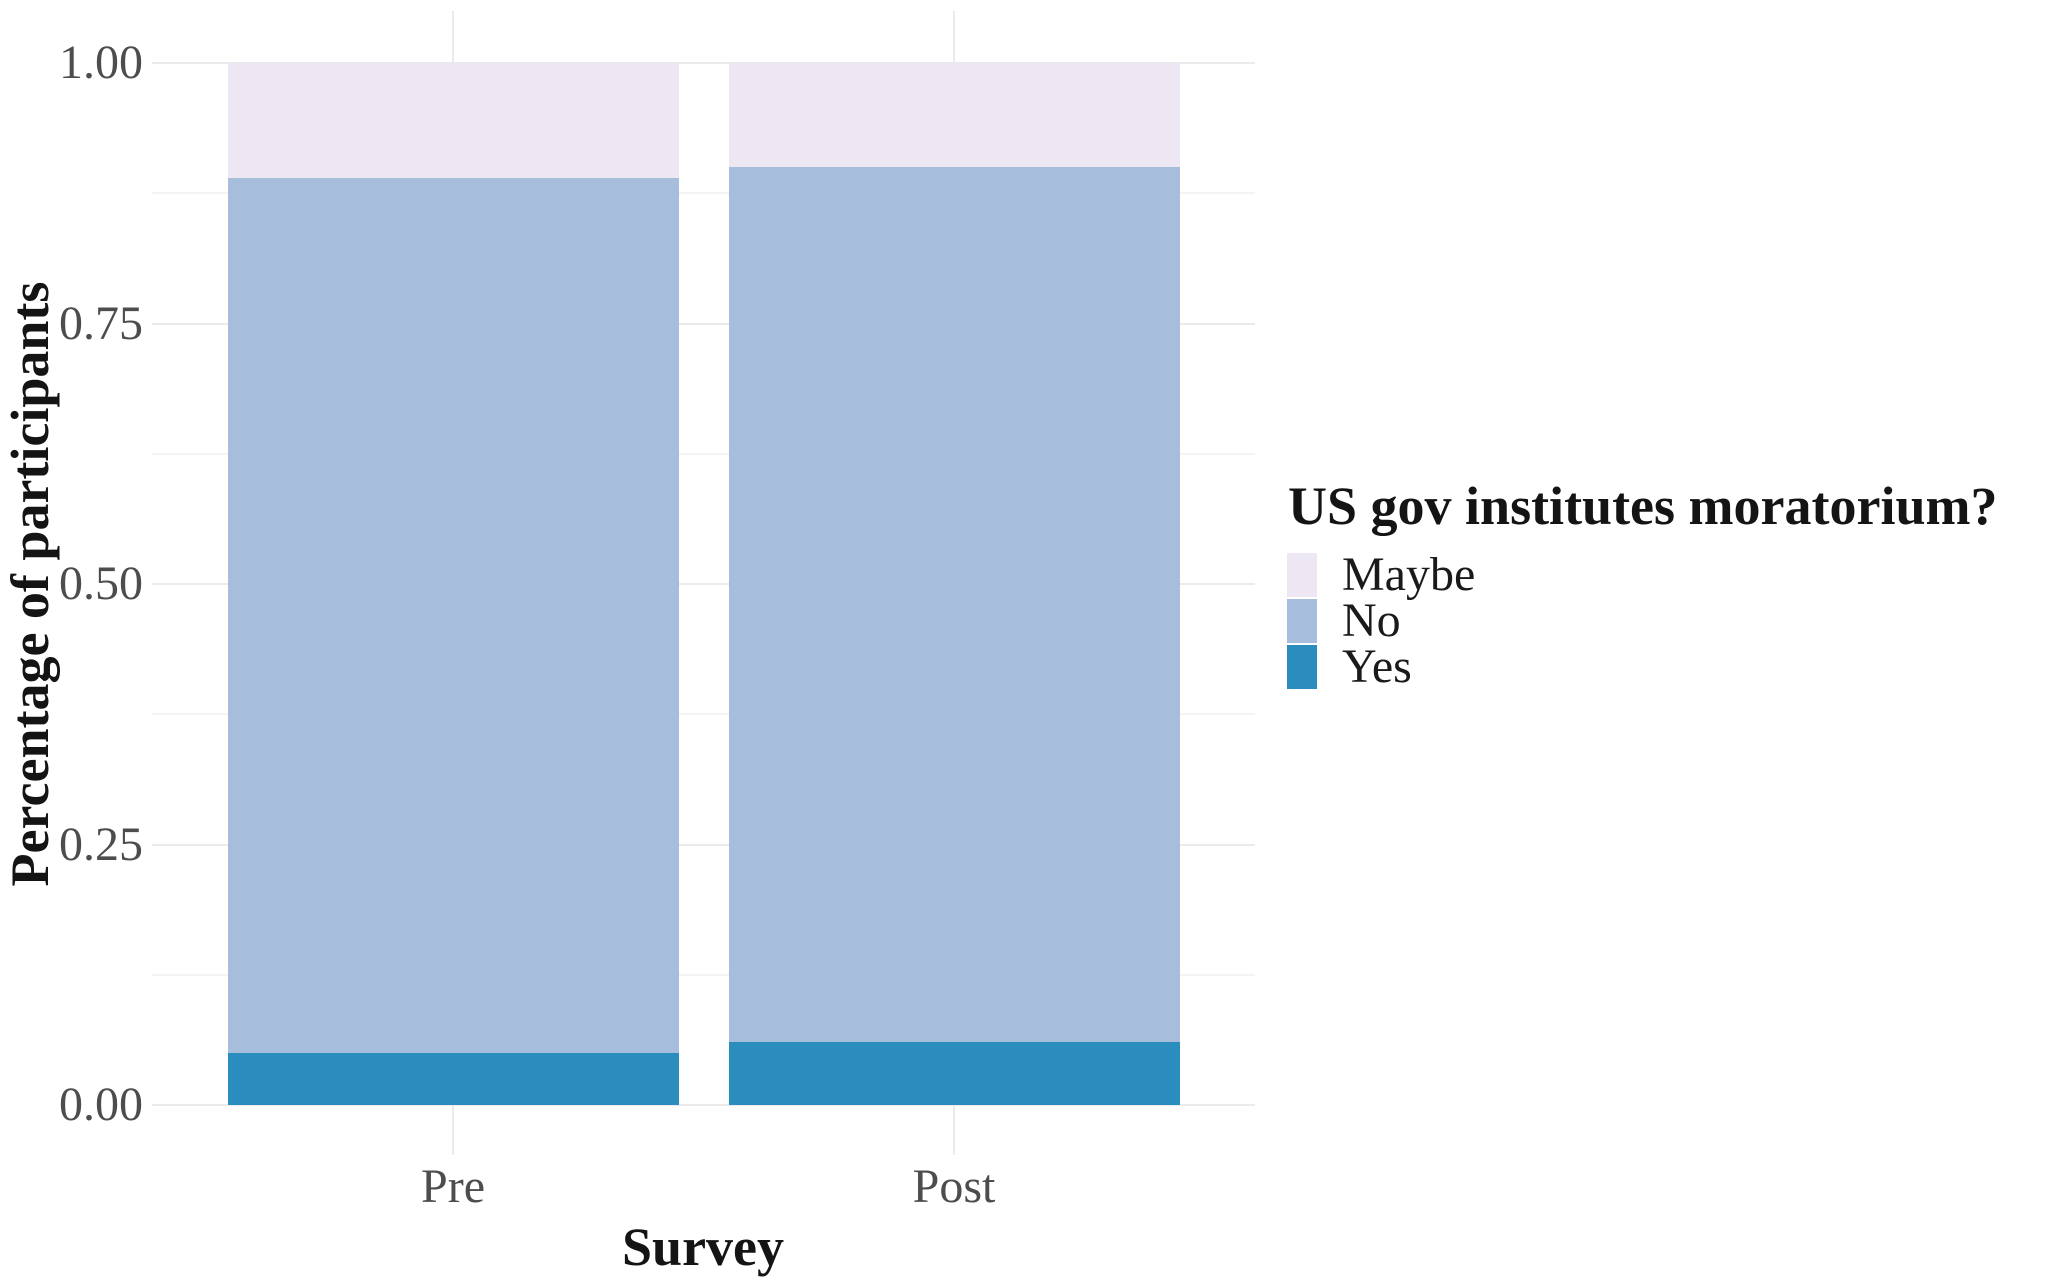 The height and width of the screenshot is (1280, 2048). Describe the element at coordinates (954, 115) in the screenshot. I see `bar-segment-post-maybe` at that location.